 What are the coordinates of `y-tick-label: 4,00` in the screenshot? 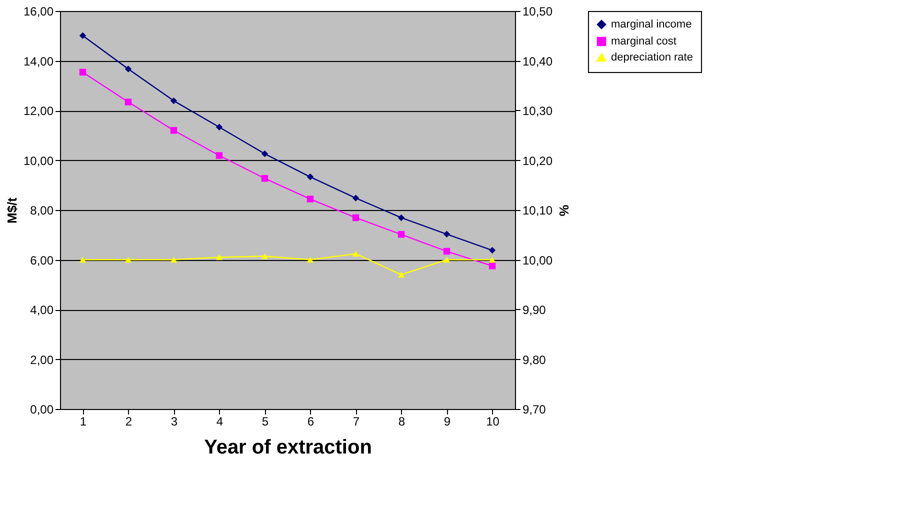 It's located at (42, 310).